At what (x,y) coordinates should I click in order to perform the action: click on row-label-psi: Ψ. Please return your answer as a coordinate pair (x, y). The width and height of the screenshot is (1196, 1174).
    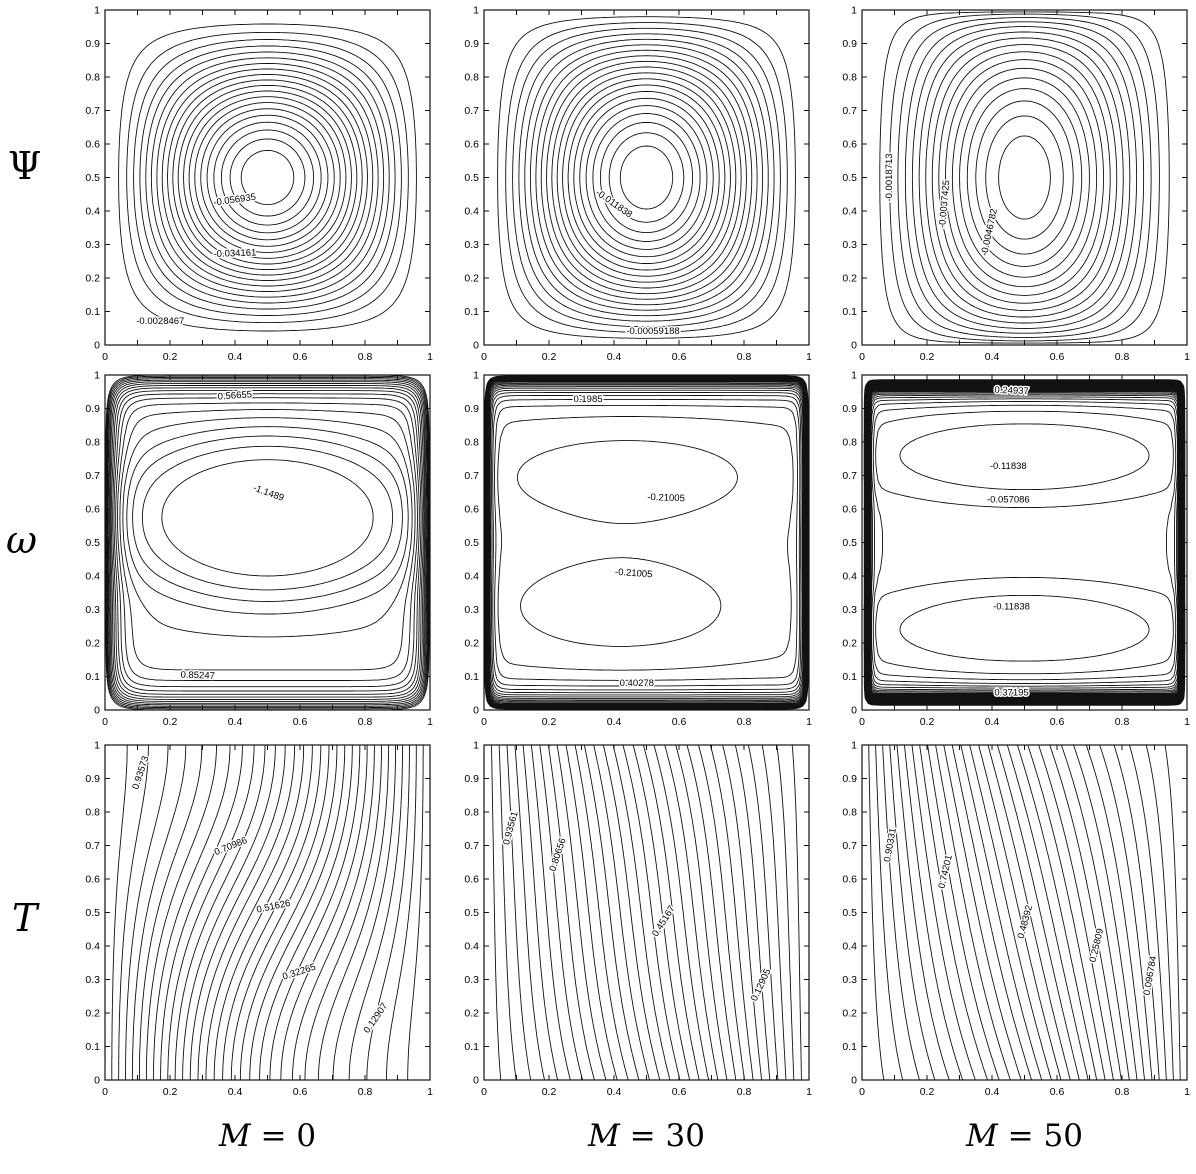
    Looking at the image, I should click on (25, 166).